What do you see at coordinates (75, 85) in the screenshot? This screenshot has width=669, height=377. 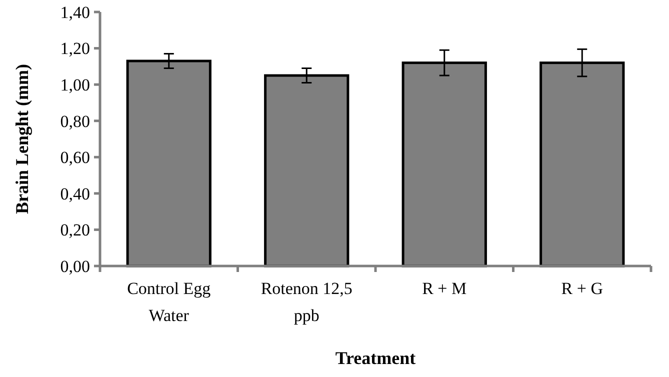 I see `y-tick-label: 1,00` at bounding box center [75, 85].